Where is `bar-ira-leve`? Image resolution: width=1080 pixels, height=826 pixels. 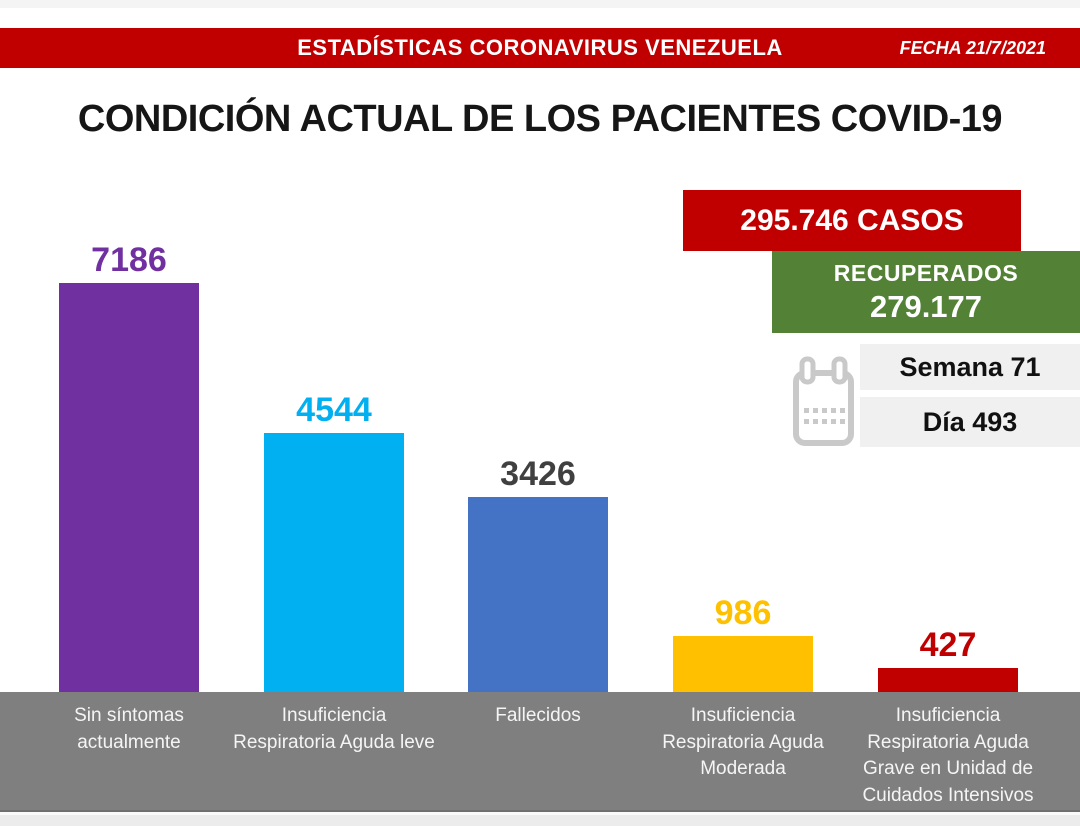 bar-ira-leve is located at coordinates (334, 562).